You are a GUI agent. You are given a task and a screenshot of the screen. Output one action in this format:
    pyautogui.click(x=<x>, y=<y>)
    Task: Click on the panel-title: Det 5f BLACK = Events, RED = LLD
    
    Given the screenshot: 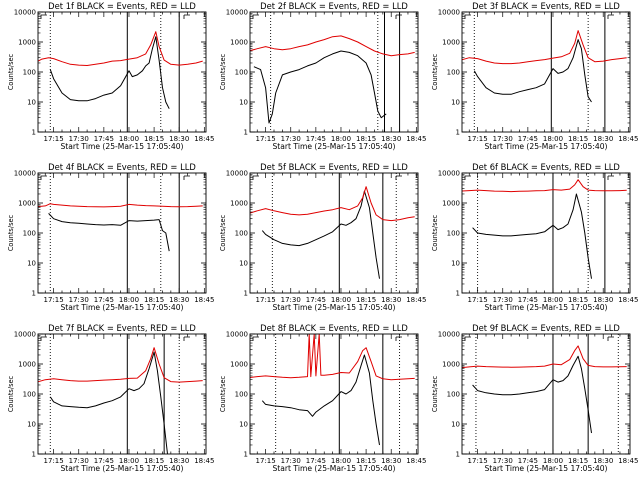 What is the action you would take?
    pyautogui.click(x=334, y=167)
    